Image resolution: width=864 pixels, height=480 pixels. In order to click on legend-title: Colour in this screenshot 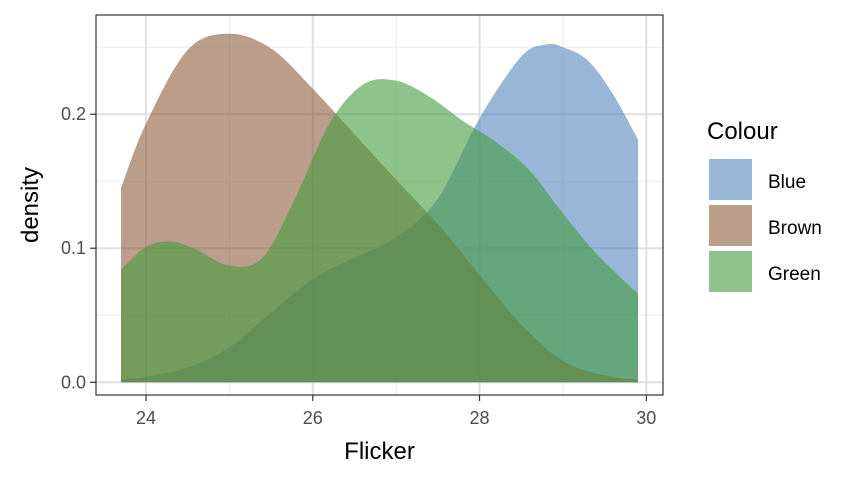, I will do `click(742, 131)`.